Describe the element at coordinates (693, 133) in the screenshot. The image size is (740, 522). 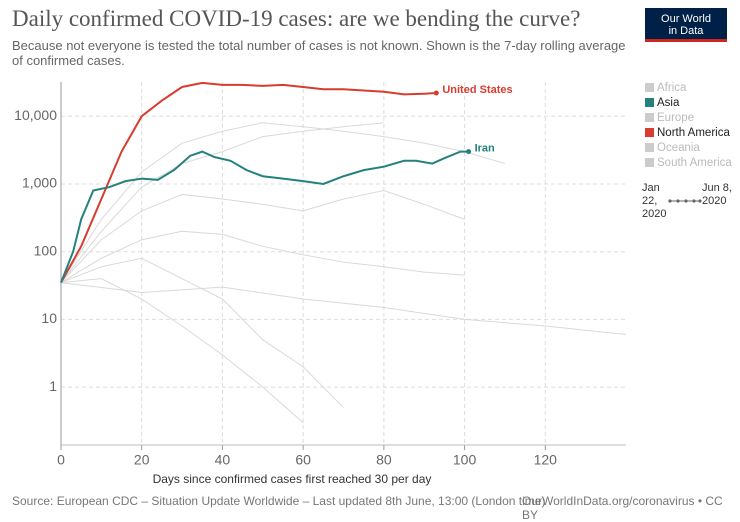
I see `legend-label: North America` at that location.